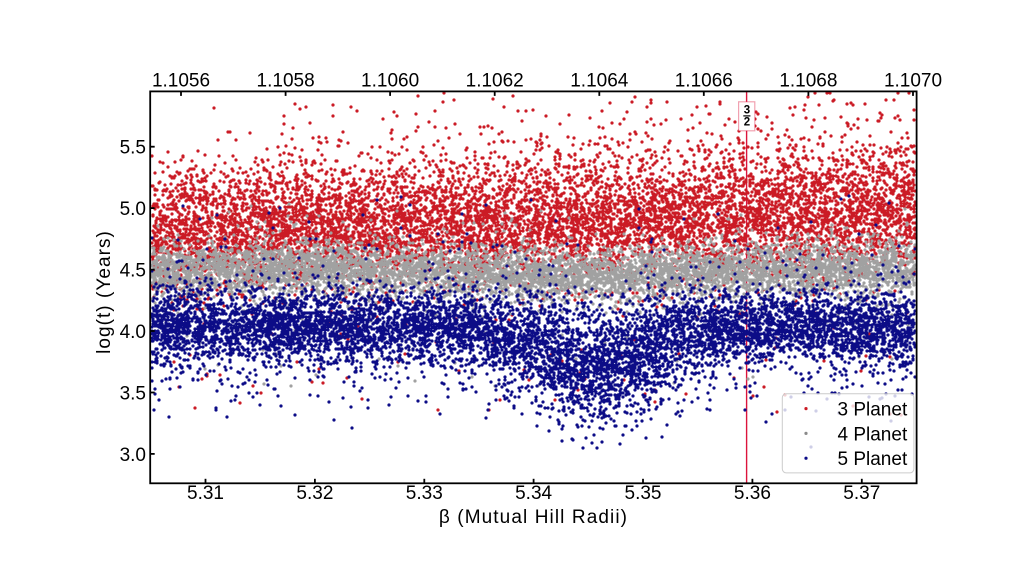  I want to click on svg-text: 4.0, so click(133, 332).